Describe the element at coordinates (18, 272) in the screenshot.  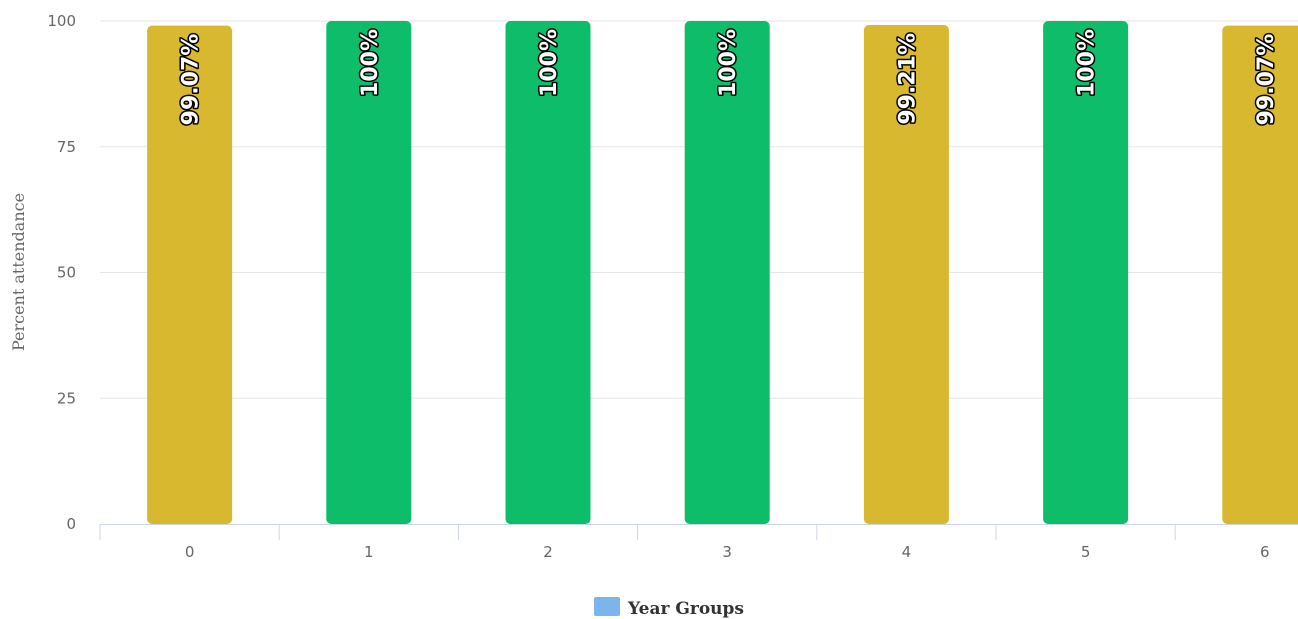
I see `y-axis-title: Percent attendance` at that location.